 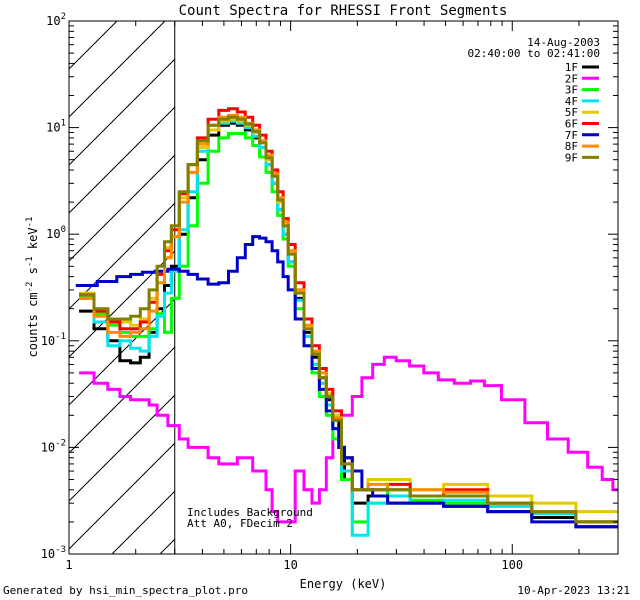 I want to click on legend-label-7F: 7F, so click(x=571, y=135).